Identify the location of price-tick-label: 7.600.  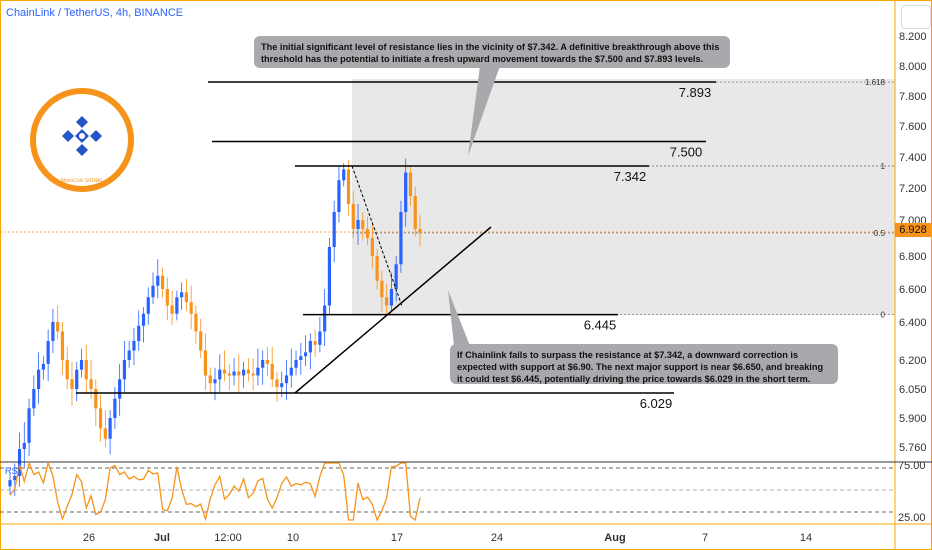
(913, 127).